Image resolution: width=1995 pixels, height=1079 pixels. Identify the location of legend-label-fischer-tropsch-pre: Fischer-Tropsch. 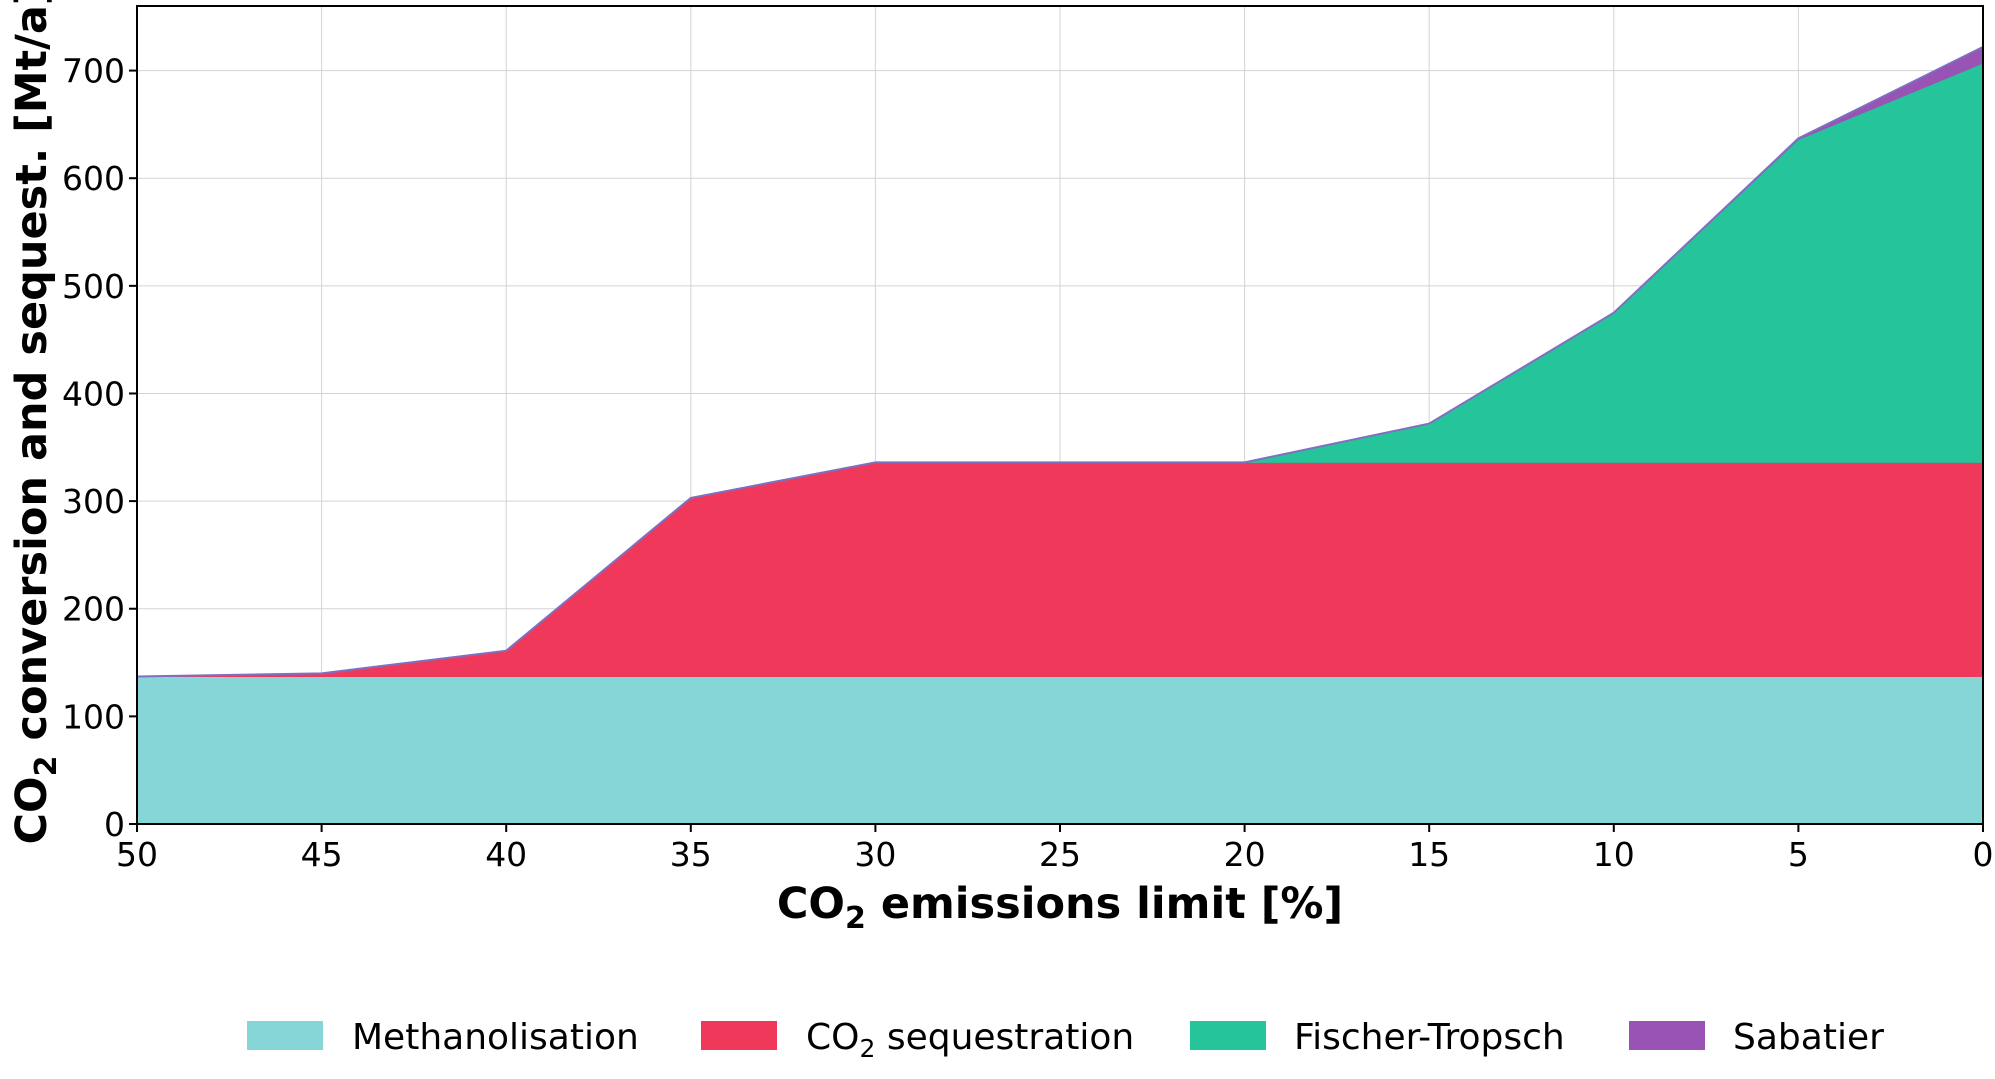
(1429, 1037).